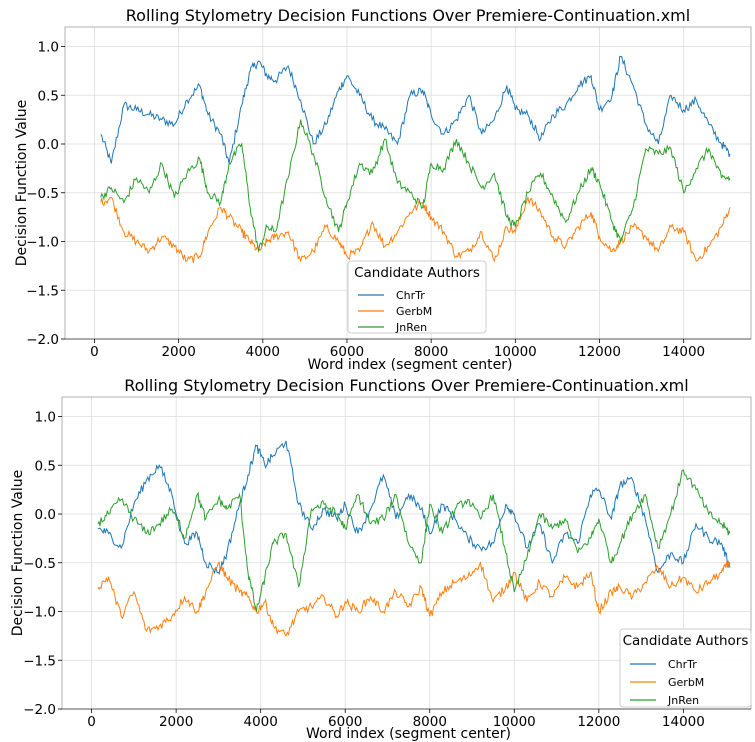 The width and height of the screenshot is (755, 742). What do you see at coordinates (415, 185) in the screenshot?
I see `series-line-jnren` at bounding box center [415, 185].